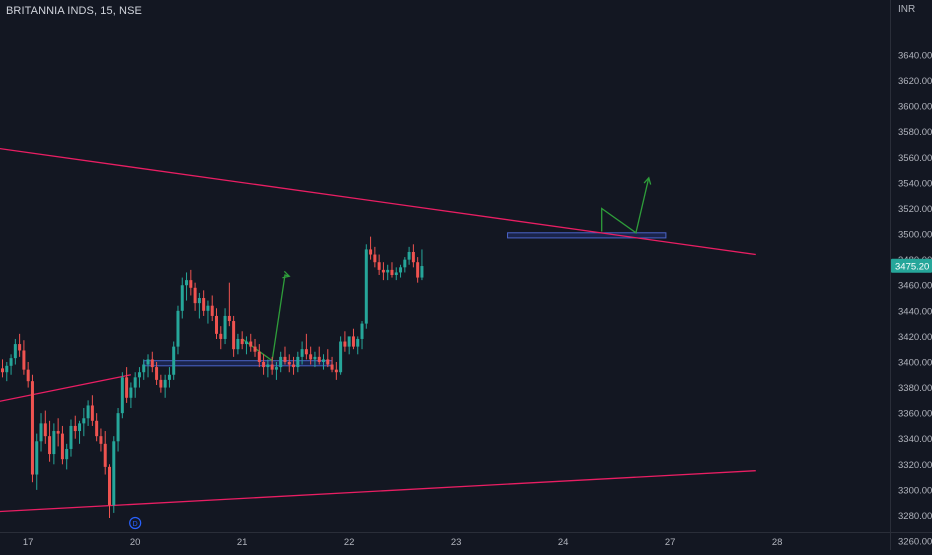 This screenshot has height=555, width=932. Describe the element at coordinates (74, 11) in the screenshot. I see `symbol-title: BRITANNIA INDS, 15, NSE` at that location.